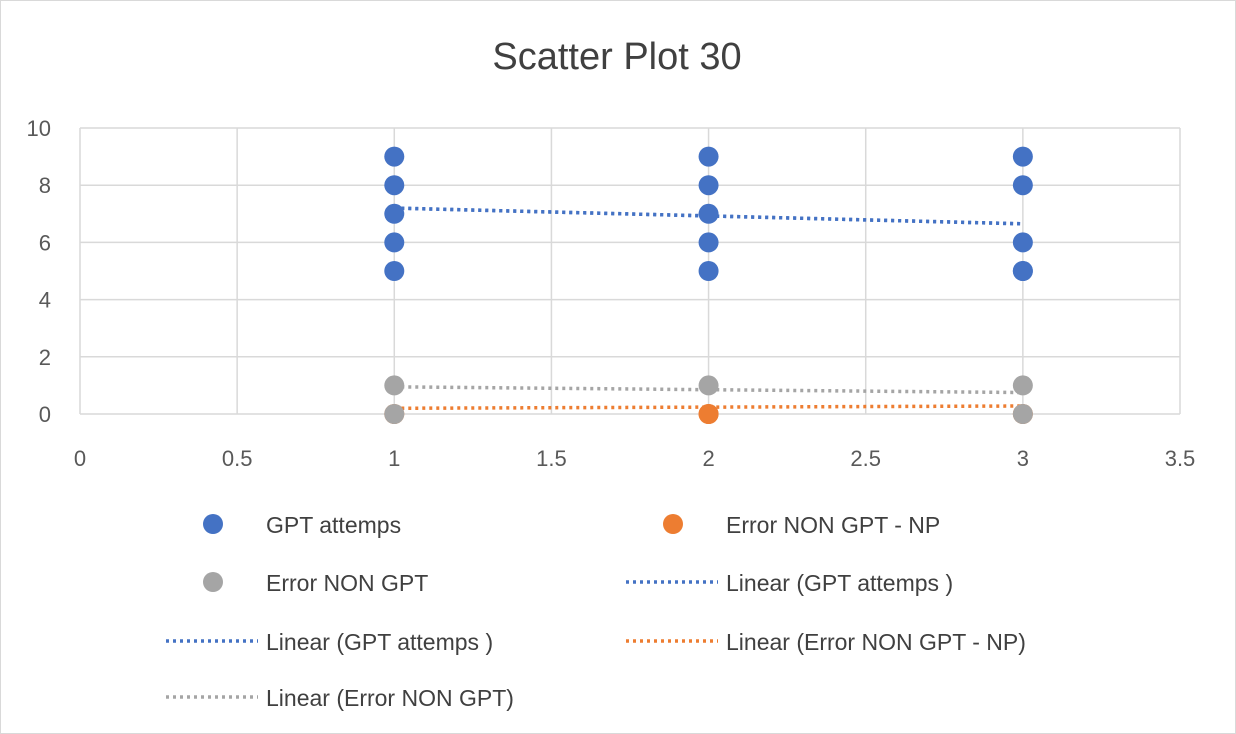 The image size is (1236, 734). What do you see at coordinates (45, 185) in the screenshot?
I see `y-tick-label: 8` at bounding box center [45, 185].